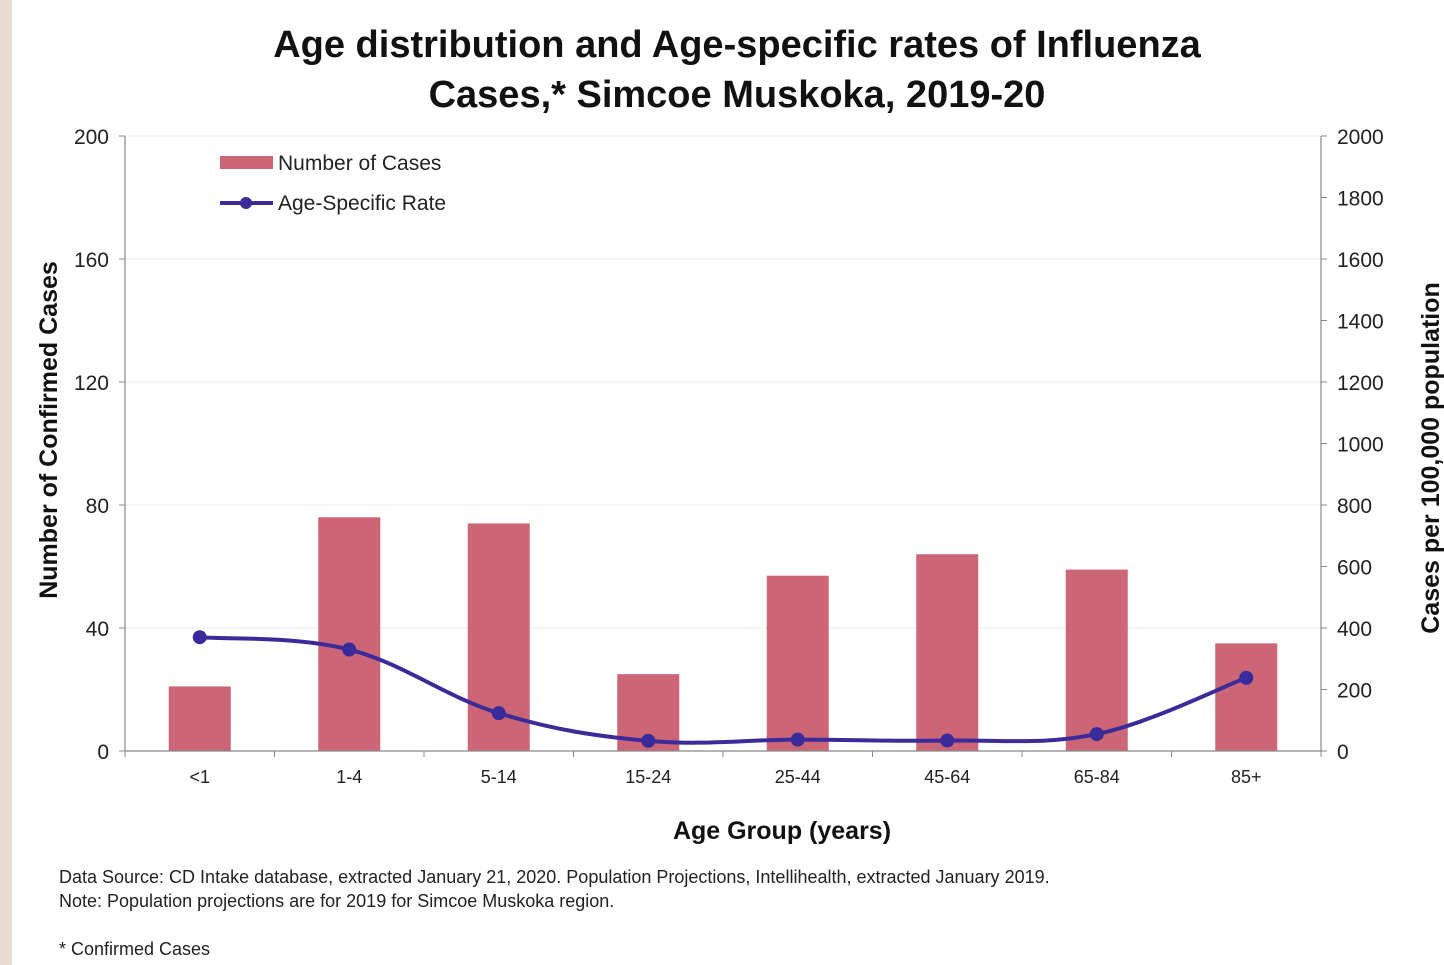 This screenshot has width=1444, height=965. I want to click on y-tick-label: 80, so click(97, 506).